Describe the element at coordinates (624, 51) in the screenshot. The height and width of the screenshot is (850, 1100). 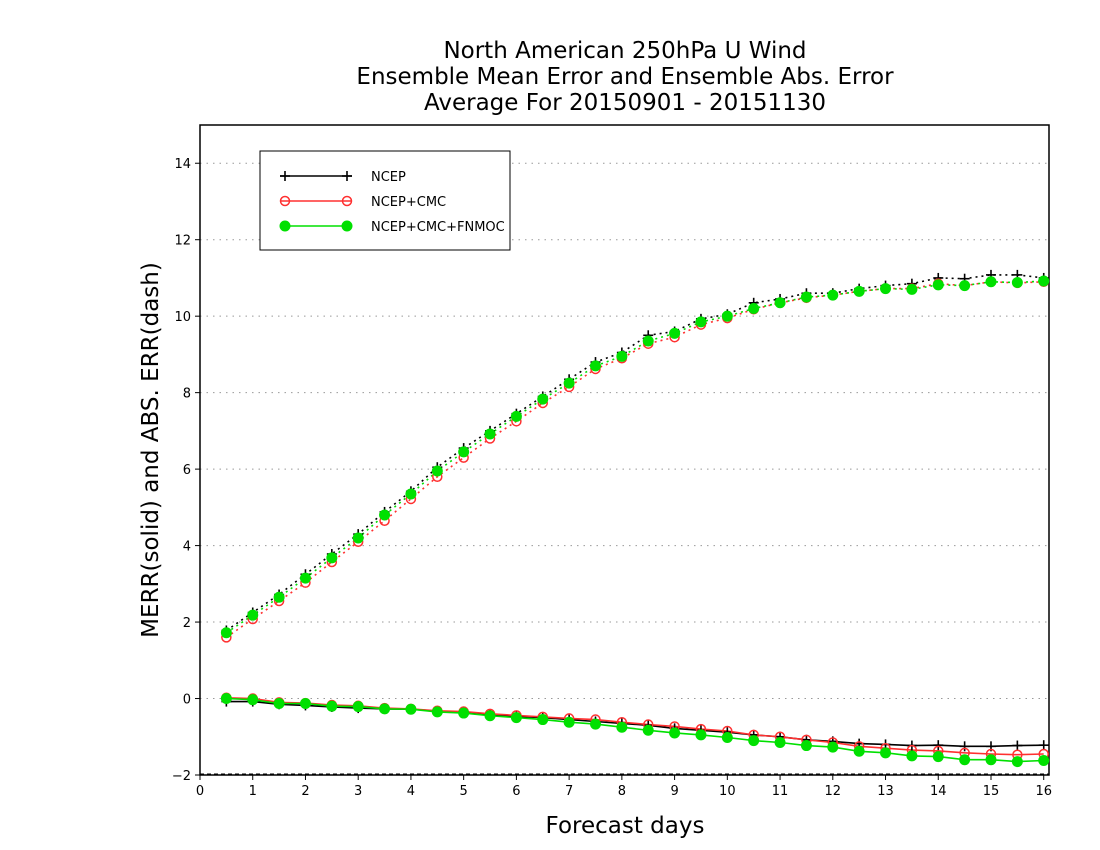
I see `title-line-1: North American 250hPa U Wind` at that location.